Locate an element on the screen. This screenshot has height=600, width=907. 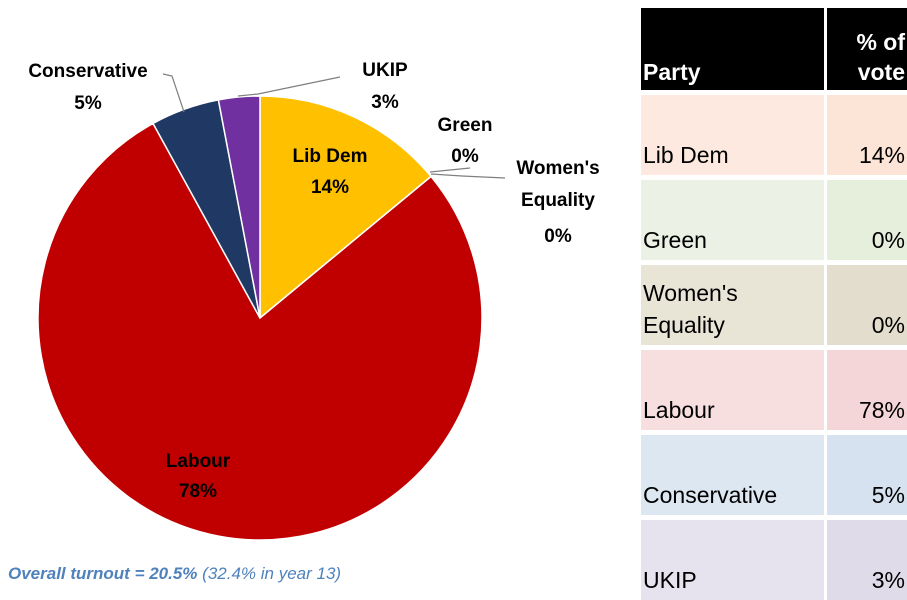
label-ukip-value: 3% is located at coordinates (385, 102).